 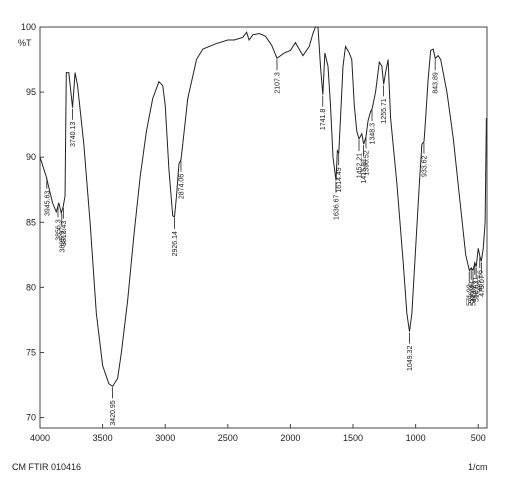 What do you see at coordinates (477, 291) in the screenshot?
I see `peak-label: 516.63` at bounding box center [477, 291].